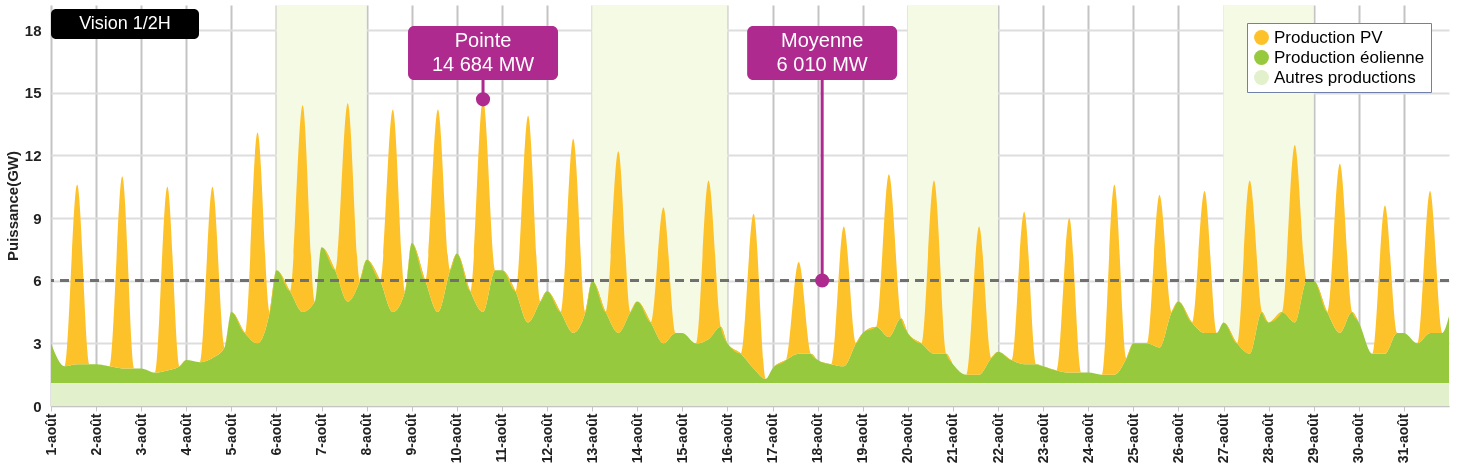 Image resolution: width=1459 pixels, height=468 pixels. What do you see at coordinates (275, 434) in the screenshot?
I see `x-tick-label: 6-août` at bounding box center [275, 434].